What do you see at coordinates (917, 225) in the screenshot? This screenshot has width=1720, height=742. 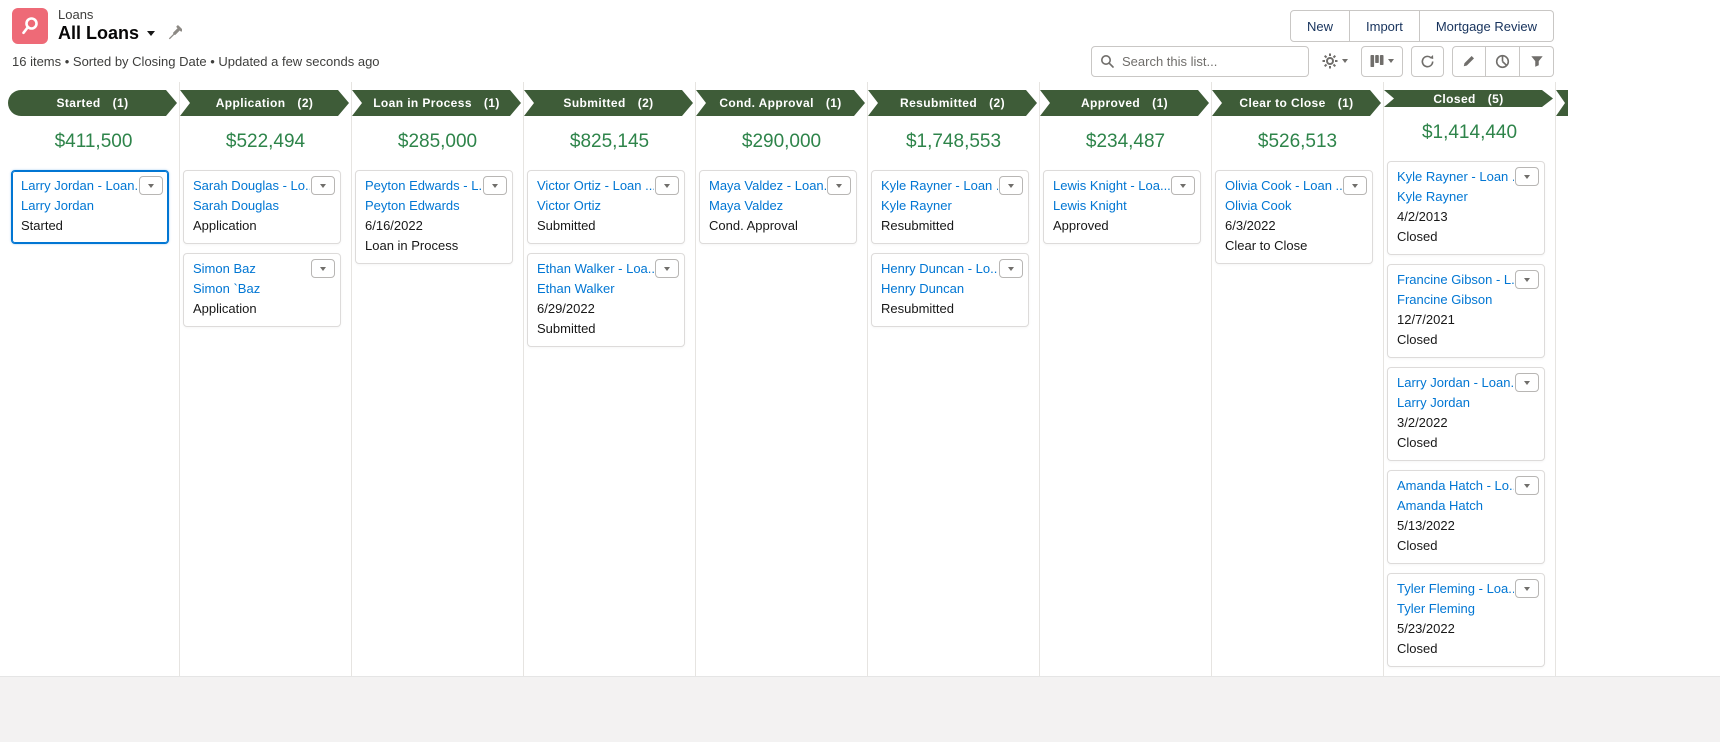 I see `card-stage: Resubmitted` at bounding box center [917, 225].